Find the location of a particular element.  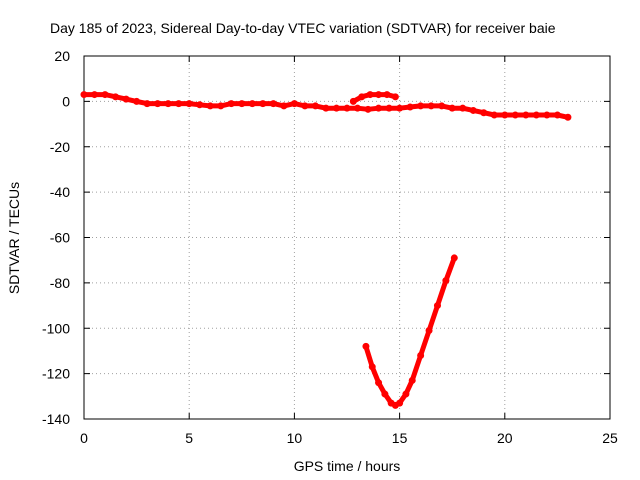

y-tick-label: -100 is located at coordinates (56, 328).